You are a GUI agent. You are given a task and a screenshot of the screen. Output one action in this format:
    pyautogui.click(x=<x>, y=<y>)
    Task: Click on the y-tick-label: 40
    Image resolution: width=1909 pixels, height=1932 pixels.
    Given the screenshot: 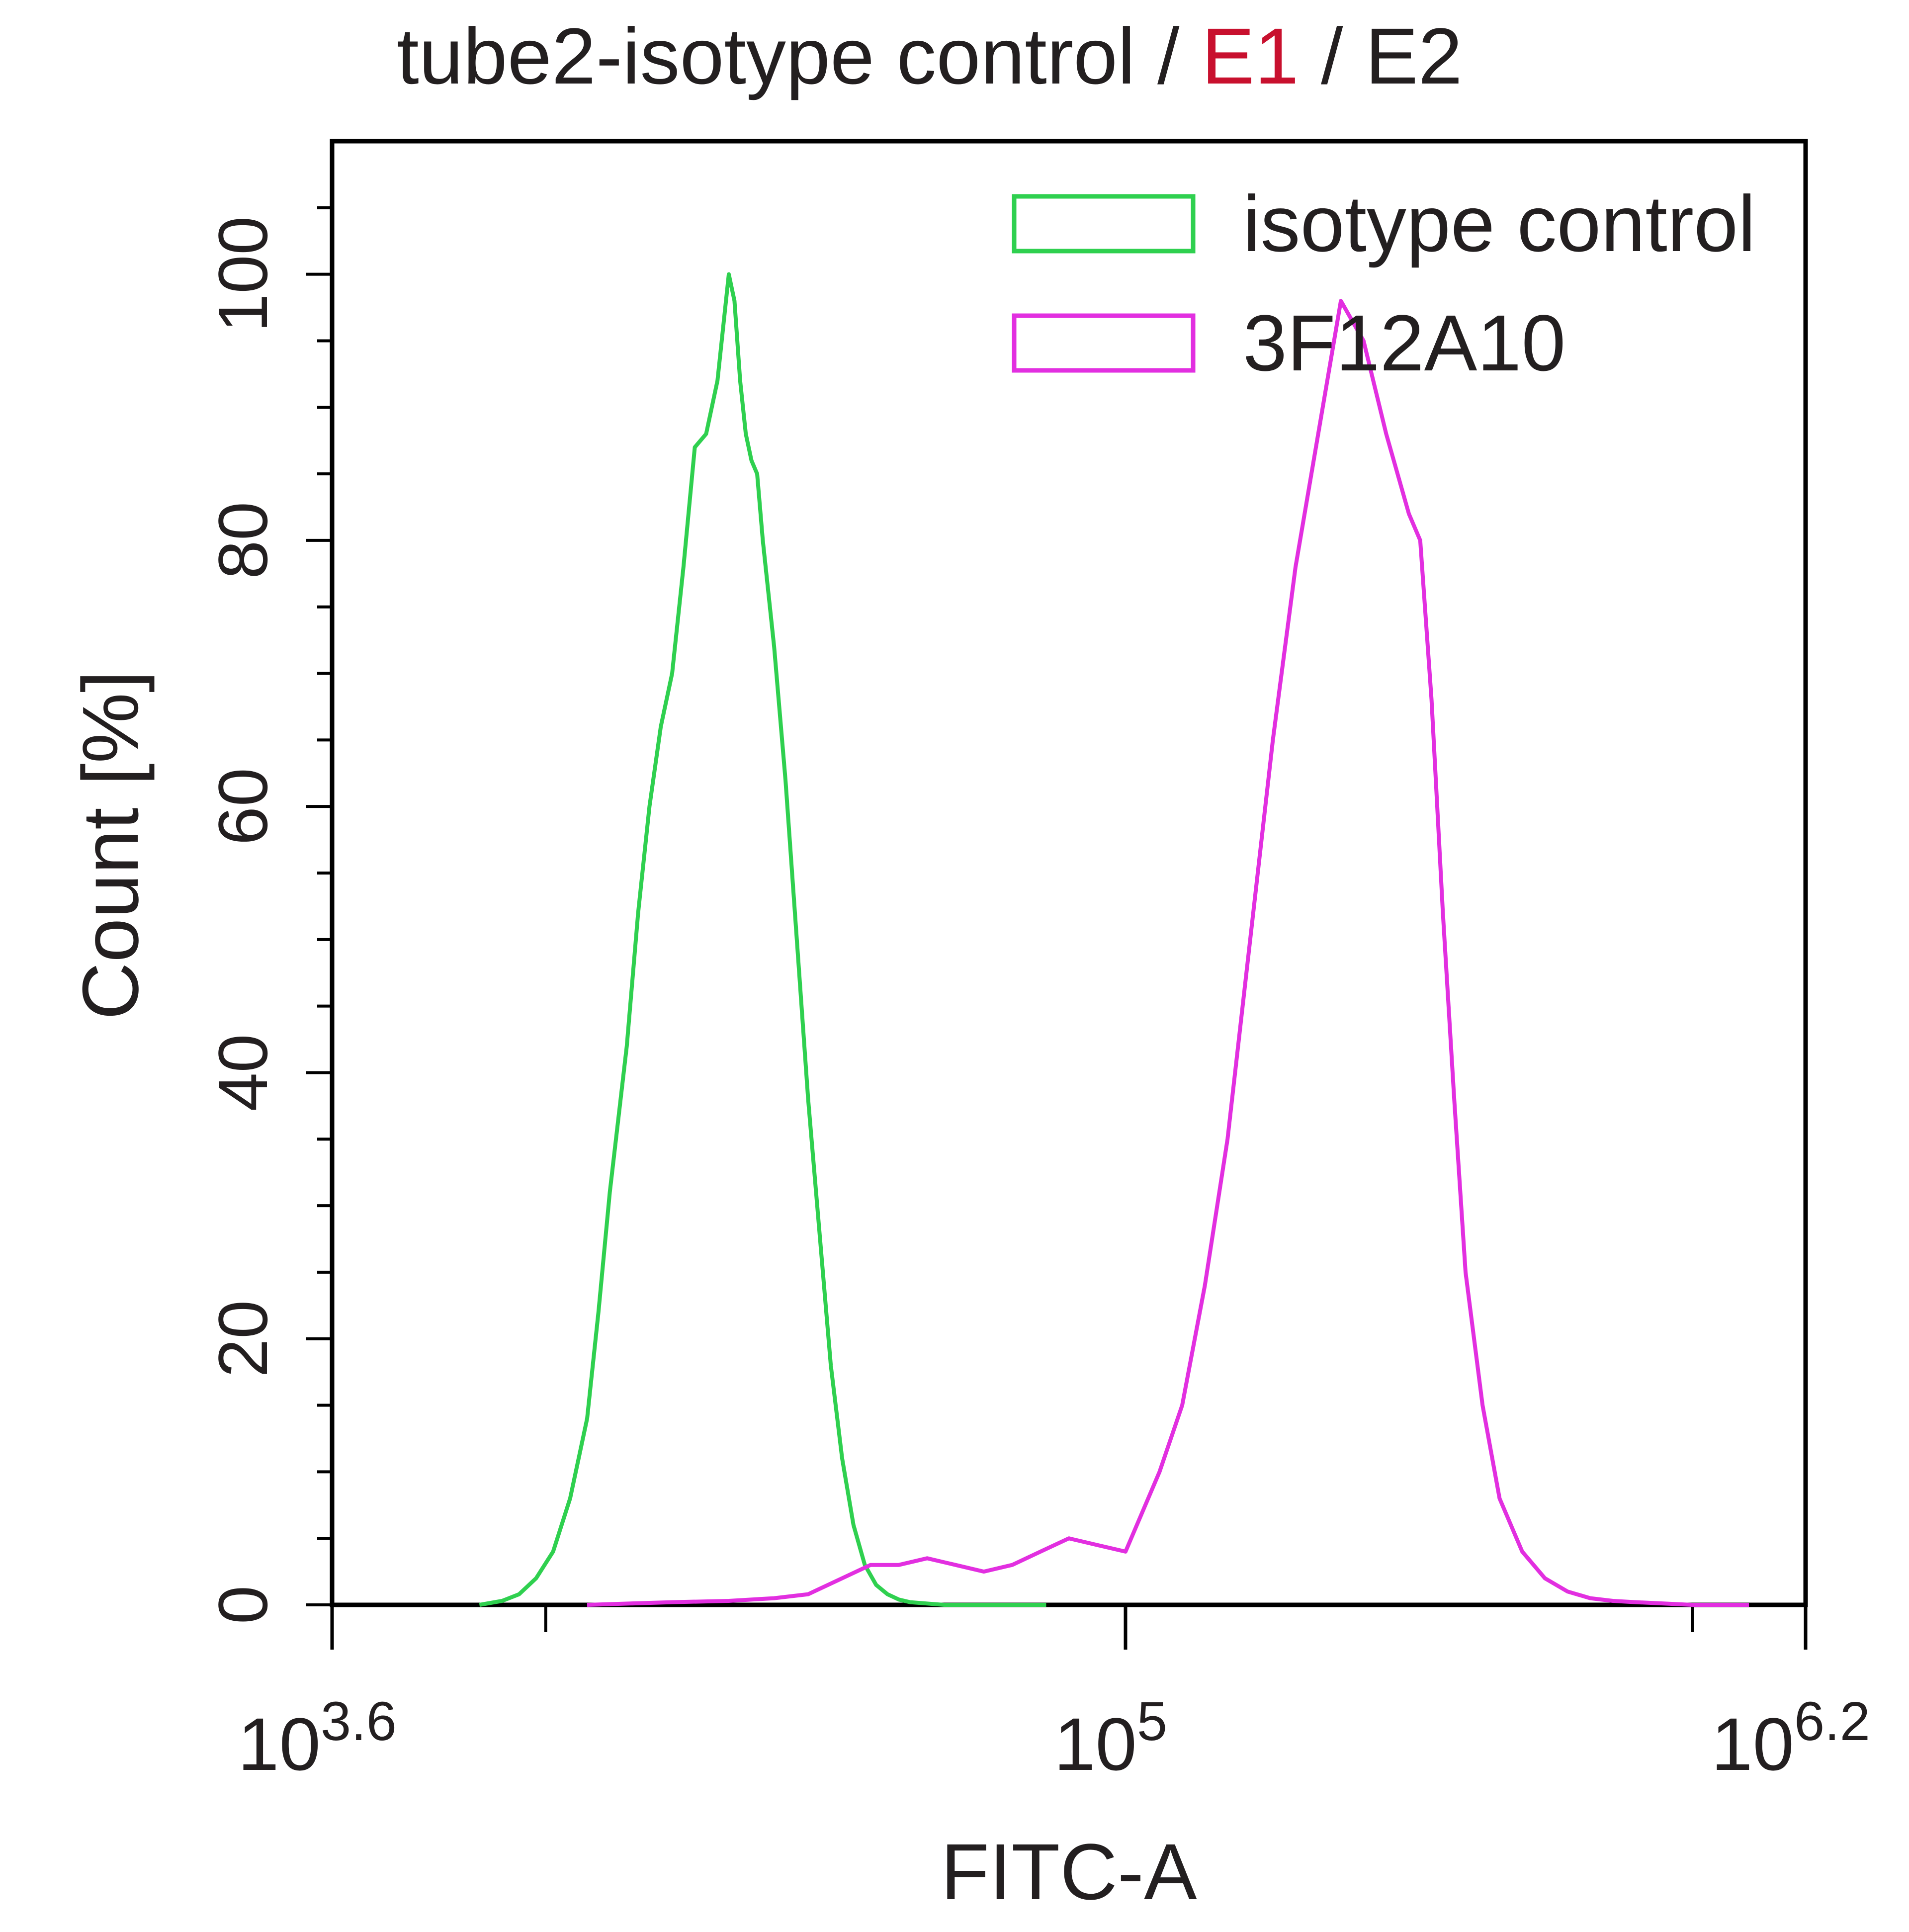 What is the action you would take?
    pyautogui.click(x=243, y=1073)
    